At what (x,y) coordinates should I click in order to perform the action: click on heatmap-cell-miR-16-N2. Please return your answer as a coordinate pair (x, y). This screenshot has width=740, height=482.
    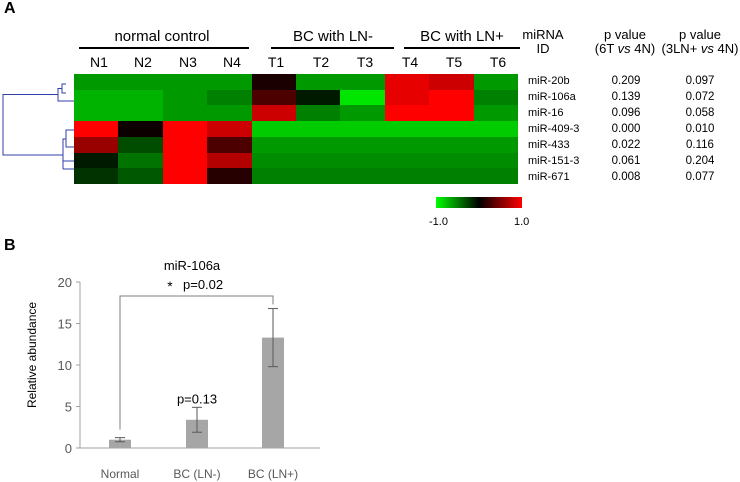
    Looking at the image, I should click on (140, 113).